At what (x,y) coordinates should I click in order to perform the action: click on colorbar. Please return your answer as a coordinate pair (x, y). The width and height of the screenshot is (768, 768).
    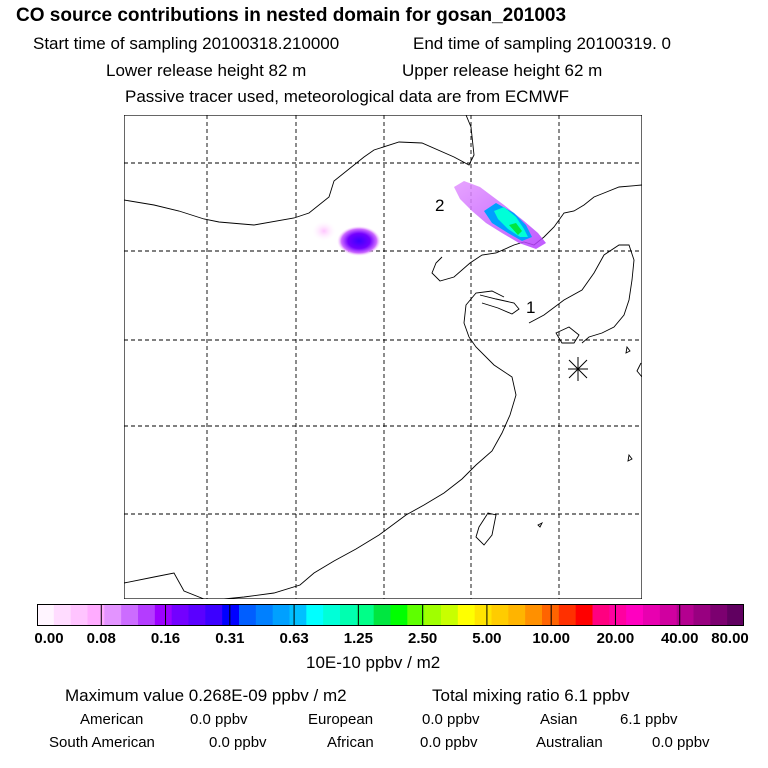
    Looking at the image, I should click on (390, 615).